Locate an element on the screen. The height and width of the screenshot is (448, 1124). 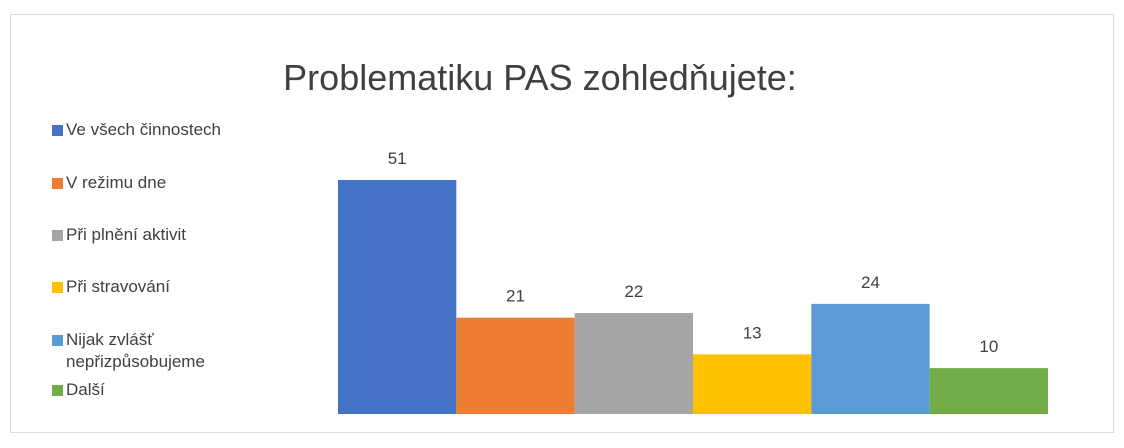
data-label: 10 is located at coordinates (988, 346).